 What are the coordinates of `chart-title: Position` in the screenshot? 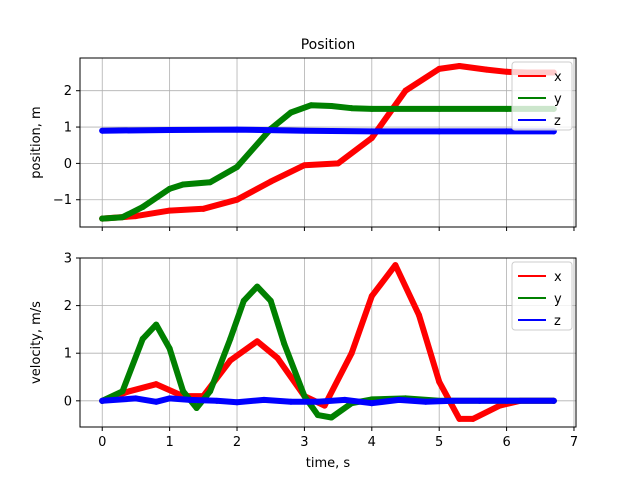 It's located at (328, 45).